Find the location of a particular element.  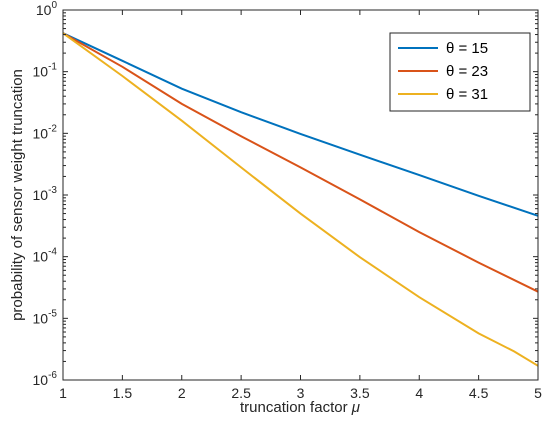

legend: θ = 15 θ = 23 θ = 31 is located at coordinates (460, 72).